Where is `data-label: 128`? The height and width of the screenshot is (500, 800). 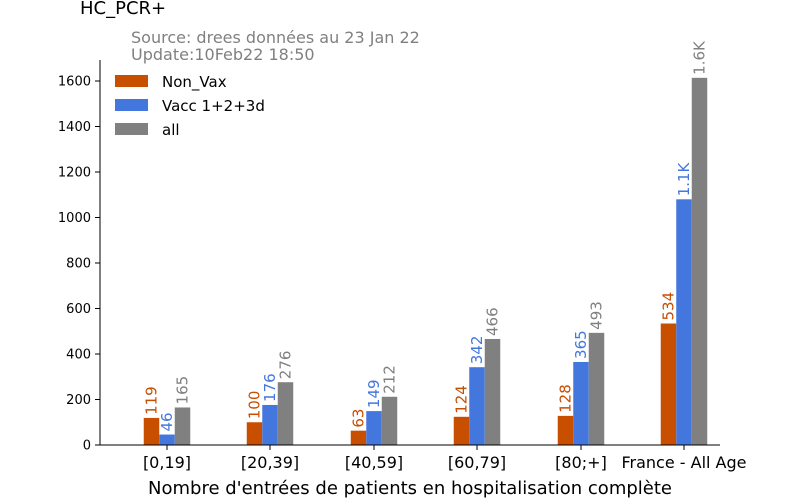
data-label: 128 is located at coordinates (566, 398).